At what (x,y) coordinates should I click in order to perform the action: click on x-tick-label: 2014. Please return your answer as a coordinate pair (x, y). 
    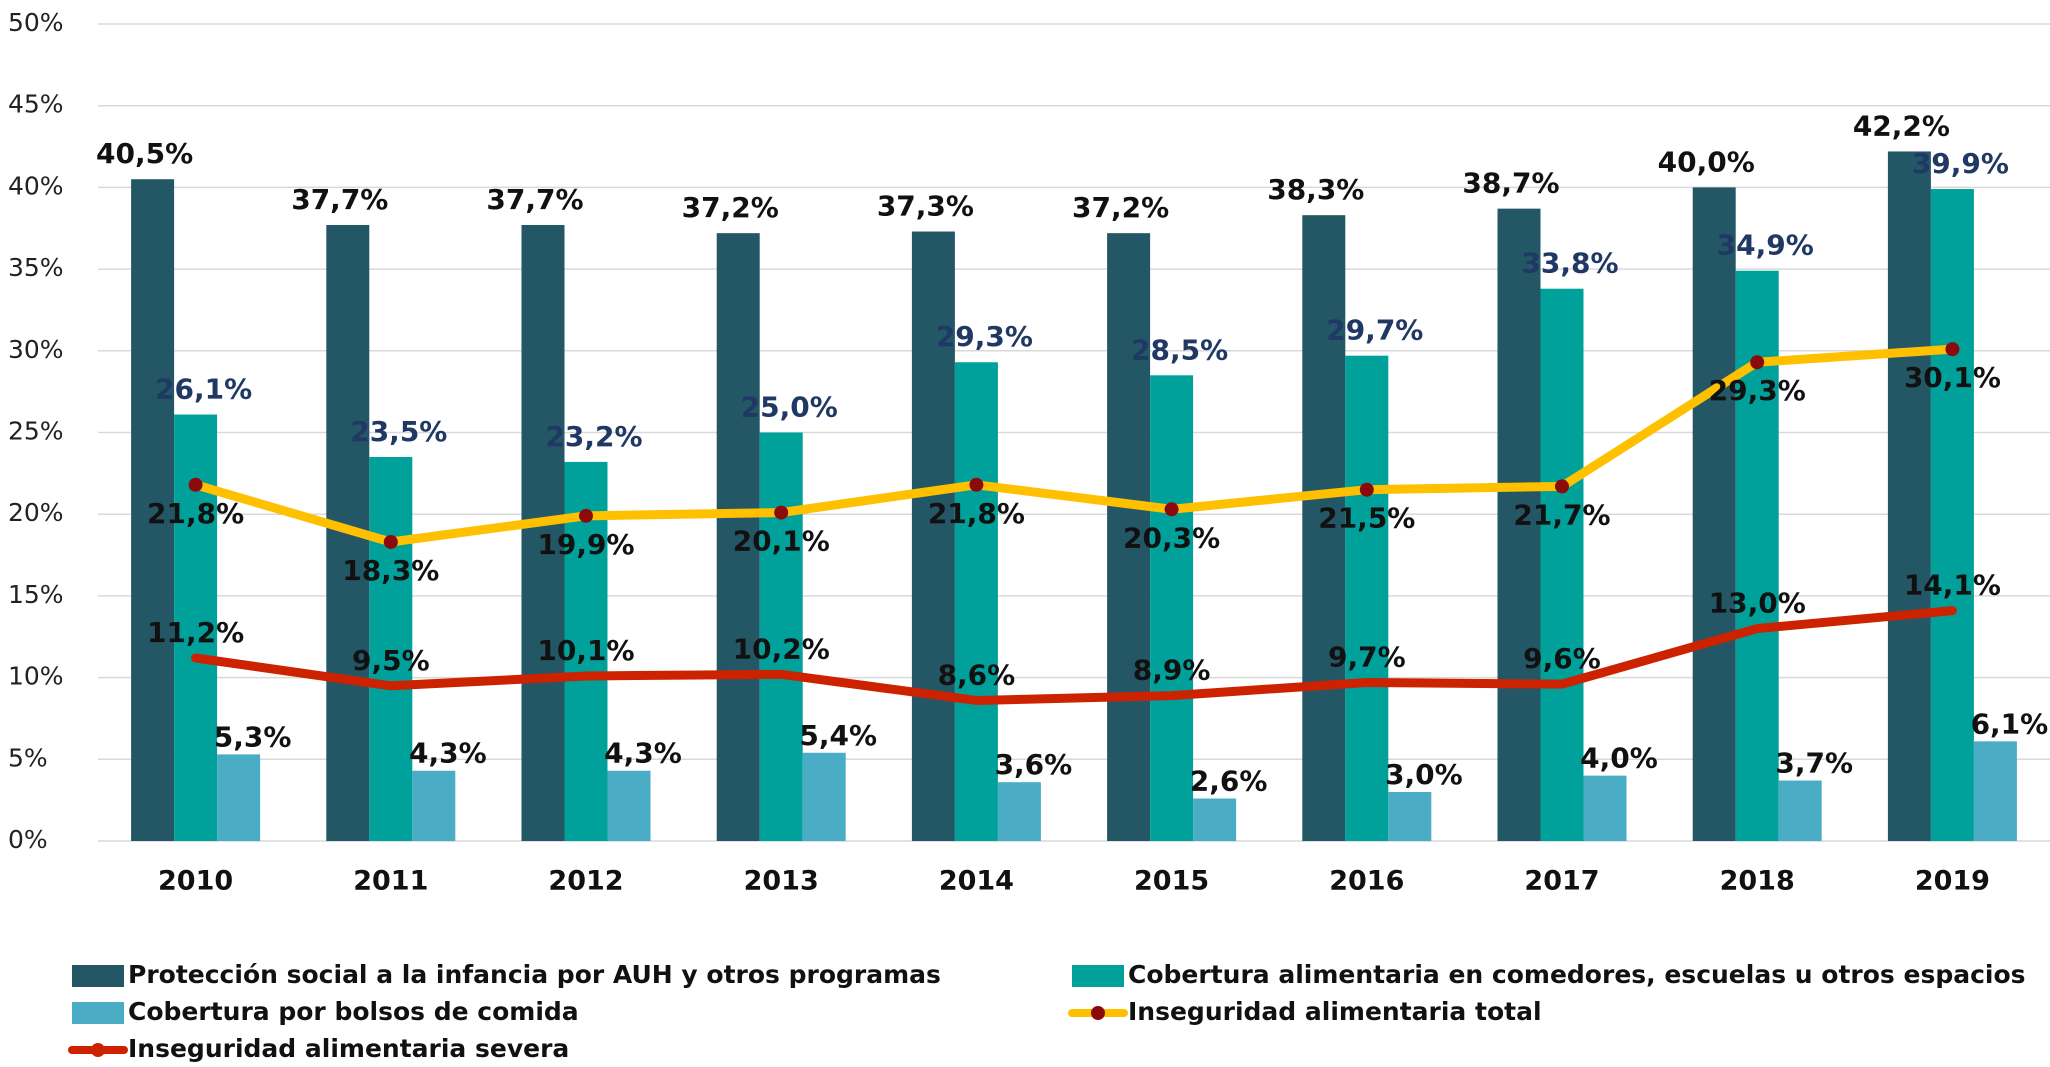
    Looking at the image, I should click on (976, 881).